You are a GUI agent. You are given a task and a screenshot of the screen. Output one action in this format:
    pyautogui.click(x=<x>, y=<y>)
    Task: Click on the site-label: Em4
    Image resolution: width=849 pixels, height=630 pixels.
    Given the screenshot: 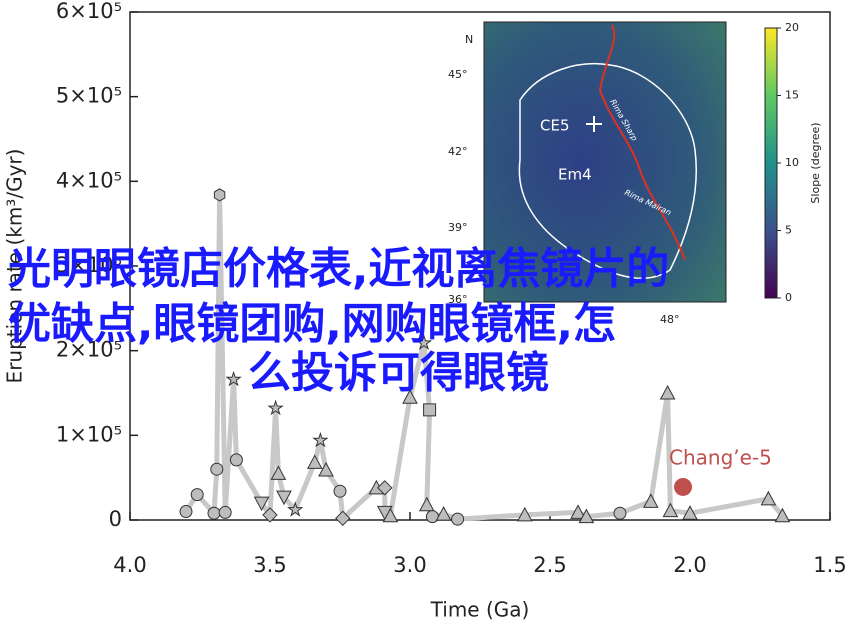 What is the action you would take?
    pyautogui.click(x=575, y=175)
    